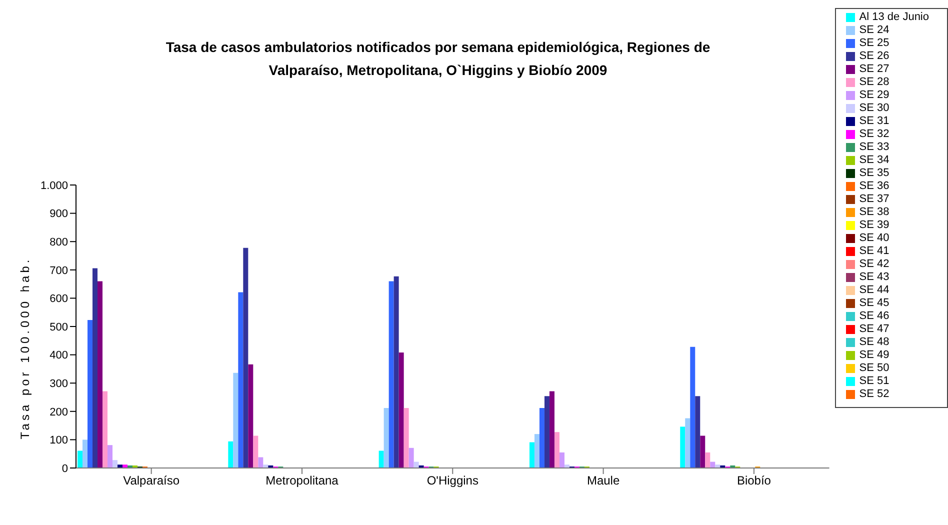 The image size is (948, 525). Describe the element at coordinates (874, 264) in the screenshot. I see `legend-label: SE 42` at that location.